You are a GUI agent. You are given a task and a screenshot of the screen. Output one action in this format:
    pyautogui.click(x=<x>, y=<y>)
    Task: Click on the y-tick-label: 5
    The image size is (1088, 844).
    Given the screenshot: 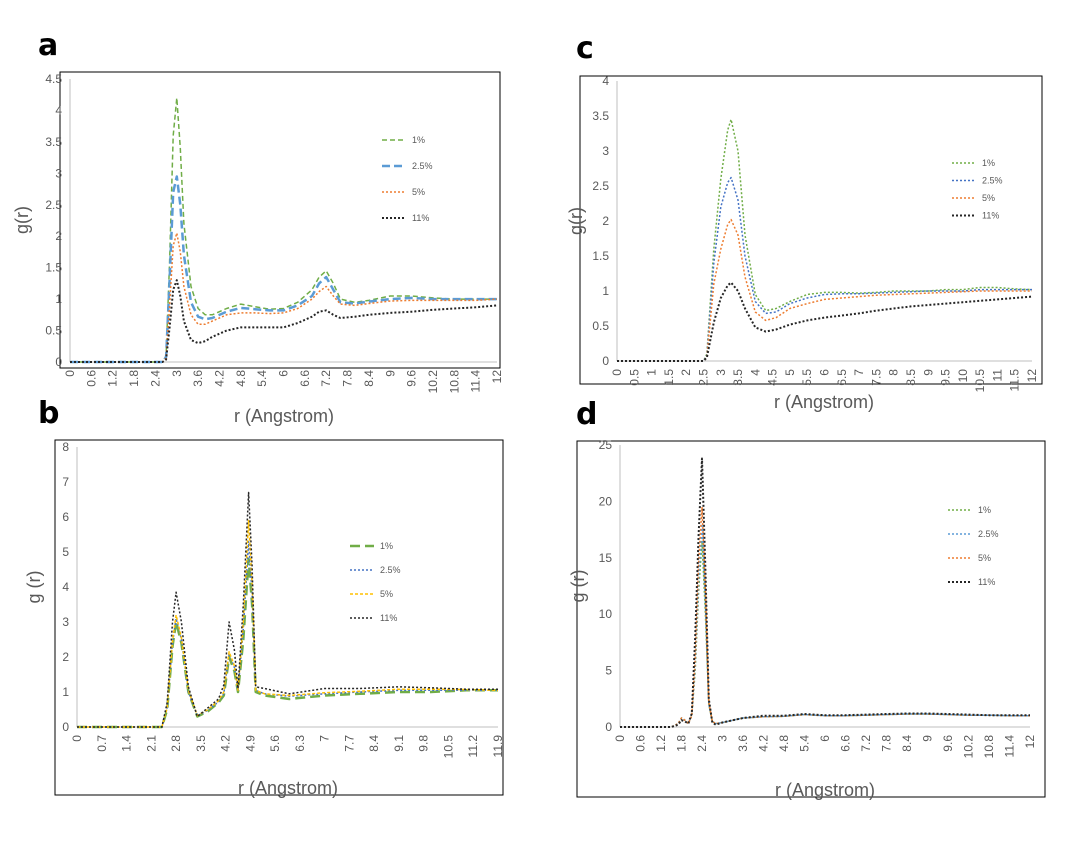 What is the action you would take?
    pyautogui.click(x=608, y=671)
    